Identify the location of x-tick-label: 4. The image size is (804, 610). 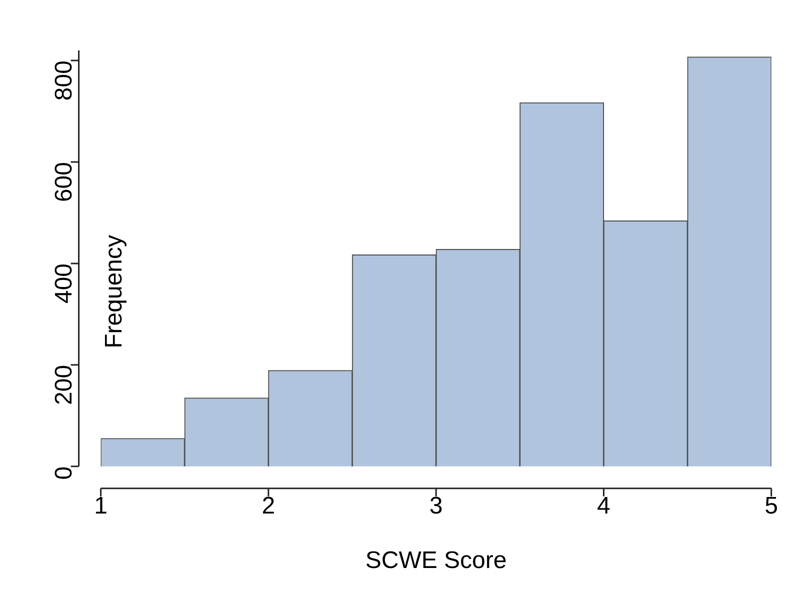
(603, 506).